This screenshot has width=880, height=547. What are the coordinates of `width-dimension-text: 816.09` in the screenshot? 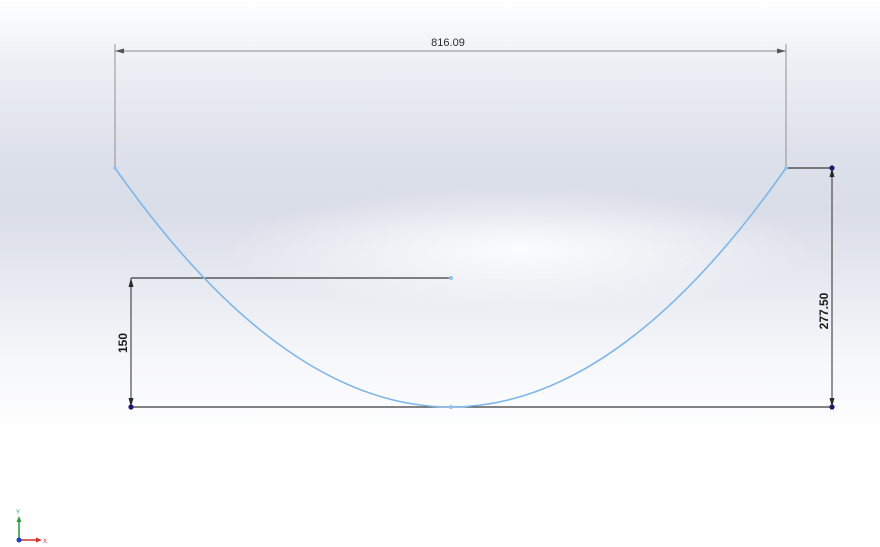 It's located at (448, 43).